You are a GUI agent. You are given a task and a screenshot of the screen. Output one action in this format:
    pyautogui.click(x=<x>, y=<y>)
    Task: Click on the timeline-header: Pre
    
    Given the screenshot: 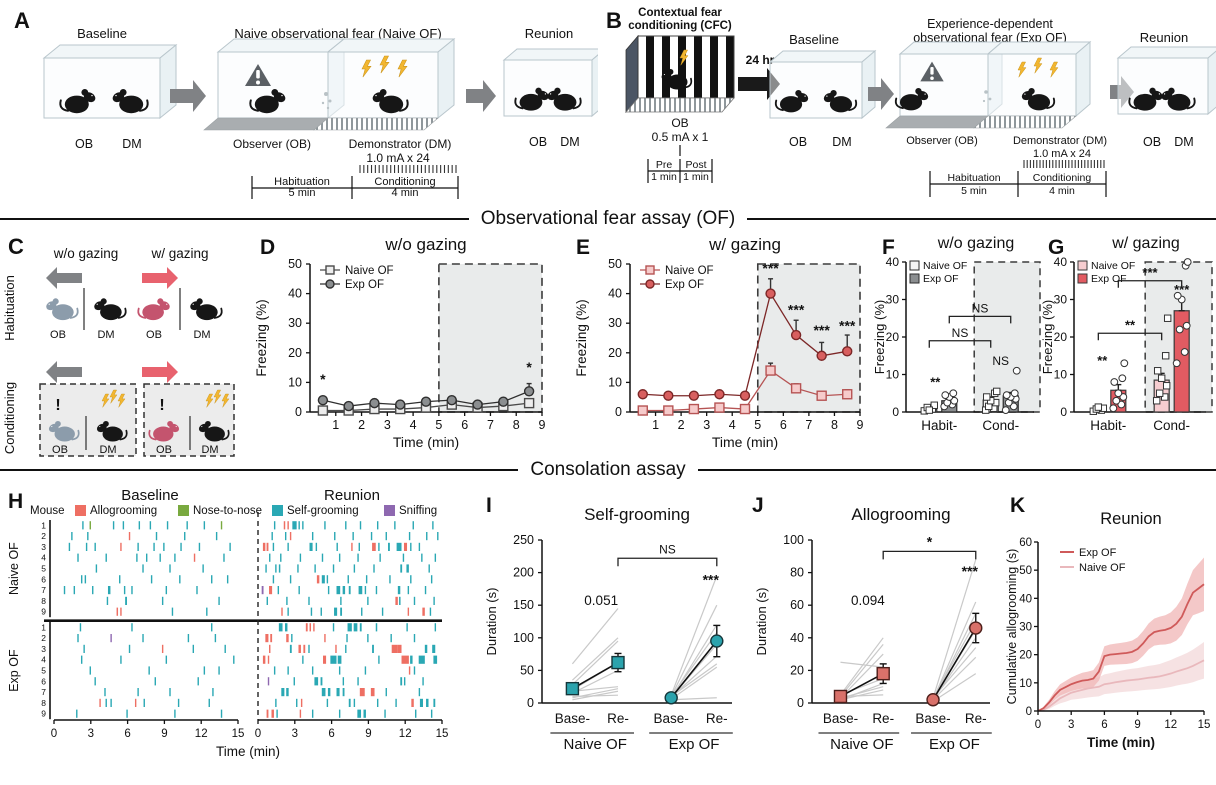 What is the action you would take?
    pyautogui.click(x=664, y=165)
    